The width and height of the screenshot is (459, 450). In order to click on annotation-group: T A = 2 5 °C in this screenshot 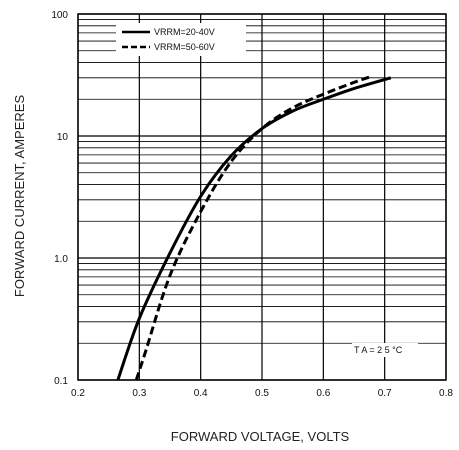, I will do `click(385, 350)`.